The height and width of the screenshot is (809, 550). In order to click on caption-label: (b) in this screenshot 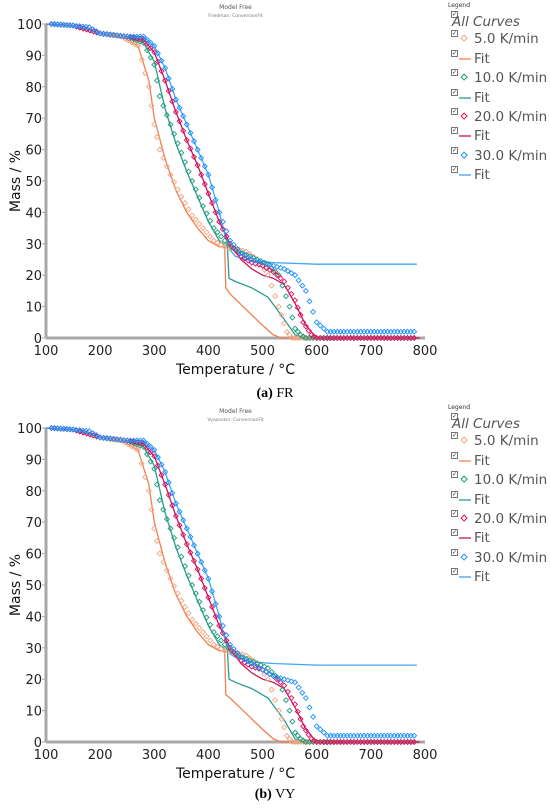, I will do `click(263, 794)`.